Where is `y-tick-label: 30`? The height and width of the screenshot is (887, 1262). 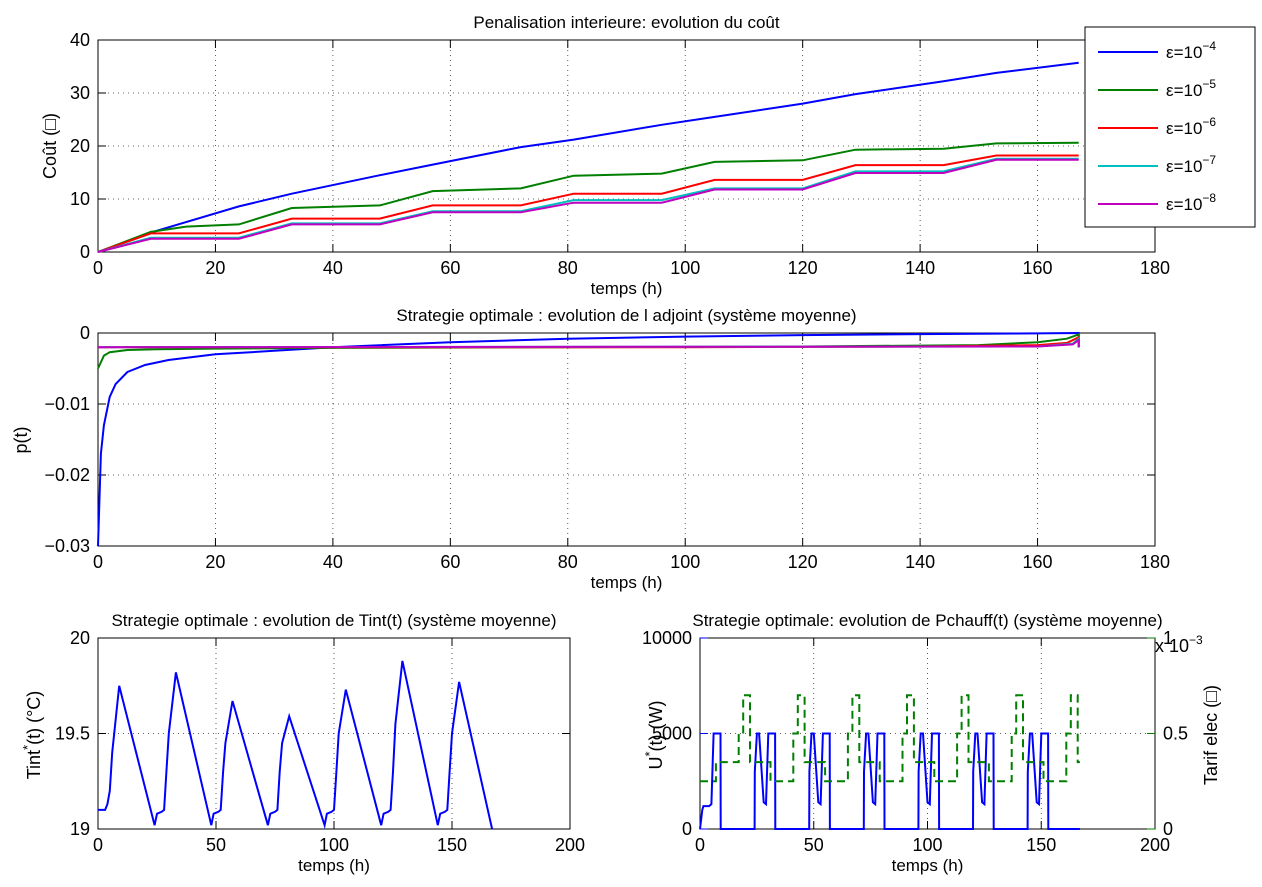 y-tick-label: 30 is located at coordinates (80, 93).